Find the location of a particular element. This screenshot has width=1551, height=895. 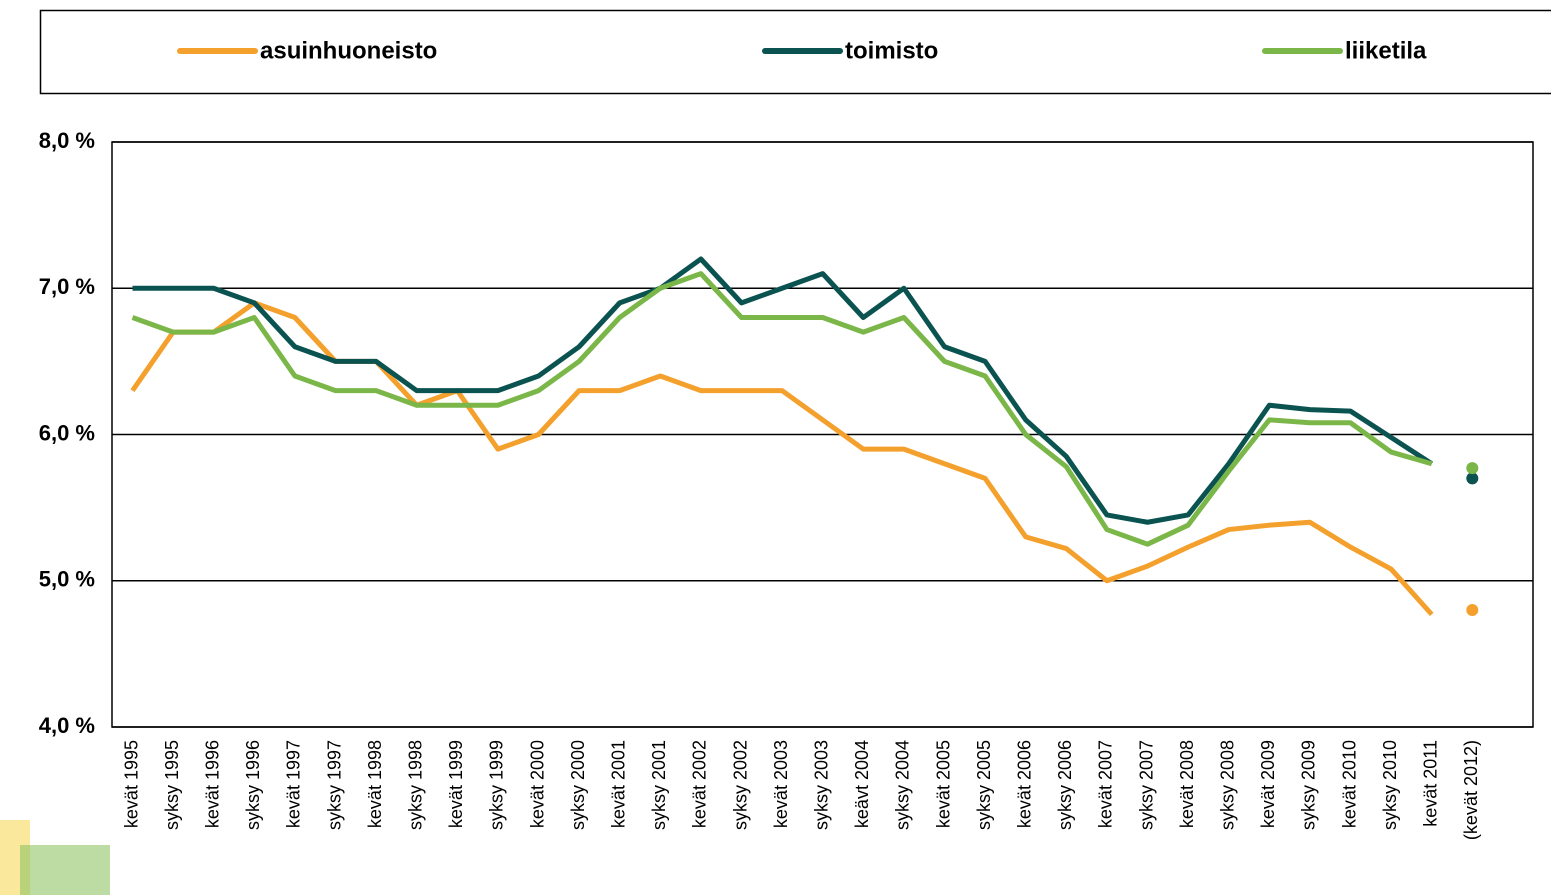

x-tick-label: syksy 2002 is located at coordinates (740, 785).